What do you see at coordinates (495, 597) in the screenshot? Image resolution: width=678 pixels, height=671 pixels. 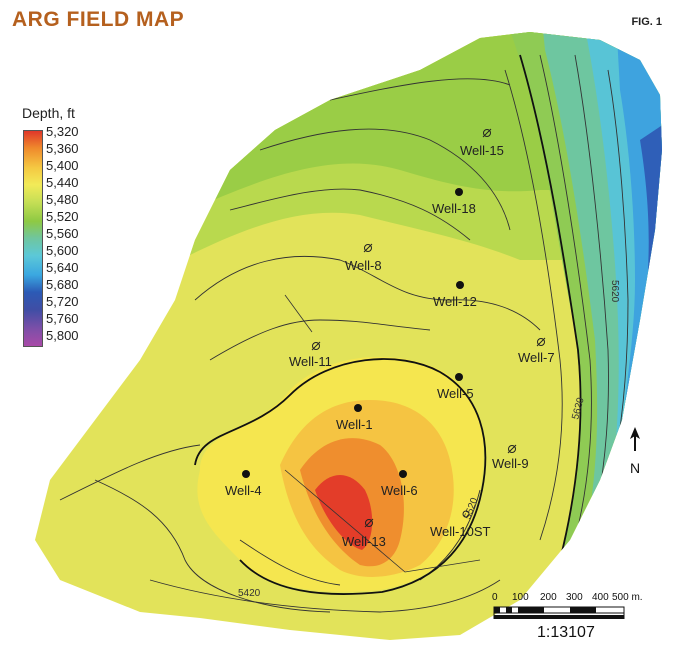 I see `scale-tick: 0` at bounding box center [495, 597].